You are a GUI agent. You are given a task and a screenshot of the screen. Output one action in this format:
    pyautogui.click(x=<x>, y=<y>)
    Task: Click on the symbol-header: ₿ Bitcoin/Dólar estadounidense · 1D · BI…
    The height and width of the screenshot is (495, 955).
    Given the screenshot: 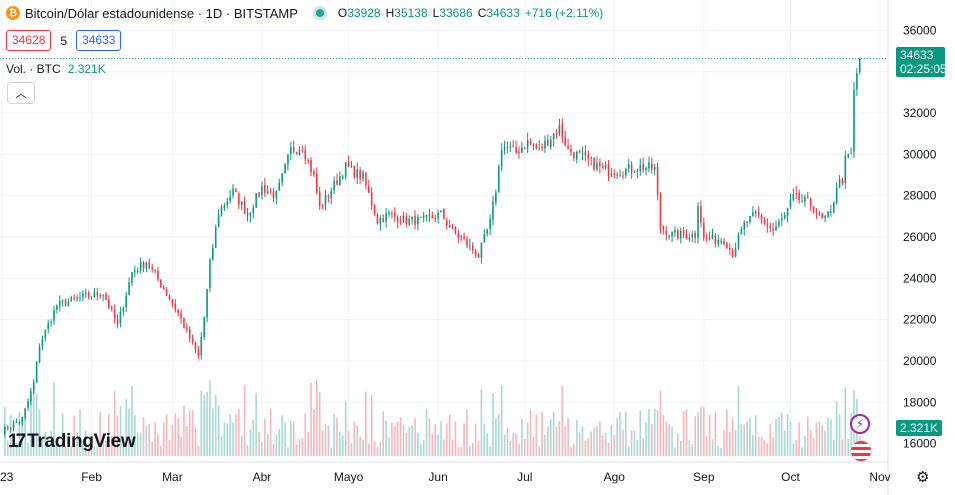 What is the action you would take?
    pyautogui.click(x=307, y=13)
    